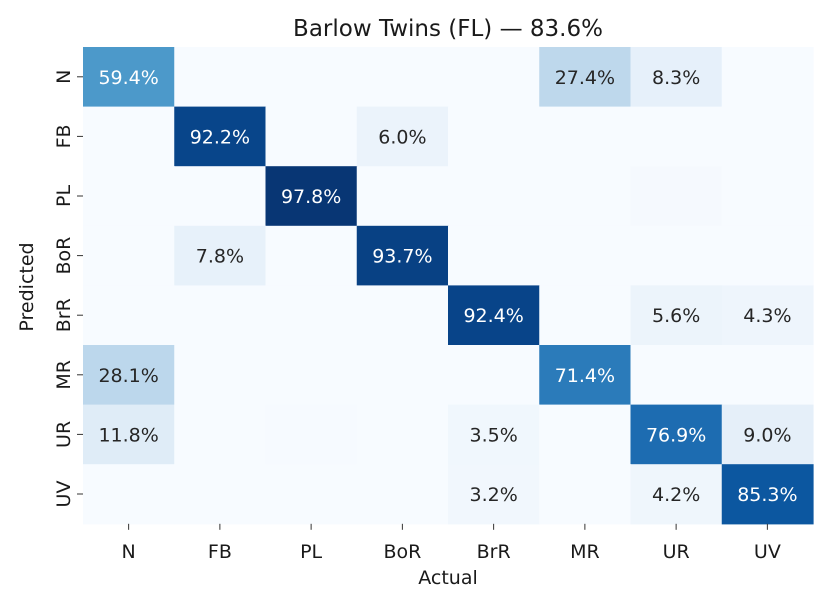  I want to click on heatmap-cell-PL-MR, so click(585, 196).